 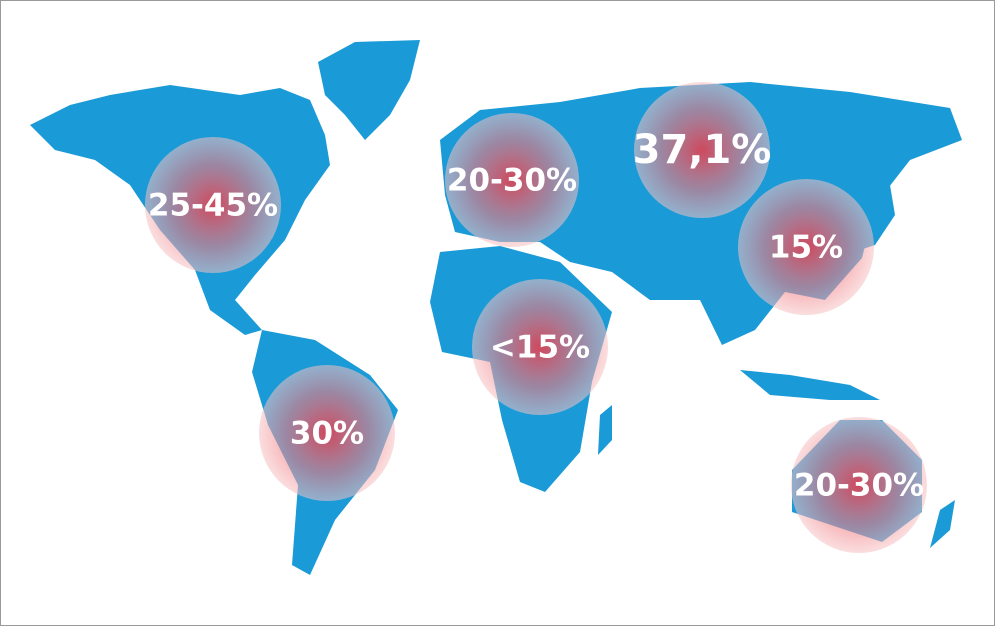 I want to click on region-label: 30%, so click(x=327, y=434).